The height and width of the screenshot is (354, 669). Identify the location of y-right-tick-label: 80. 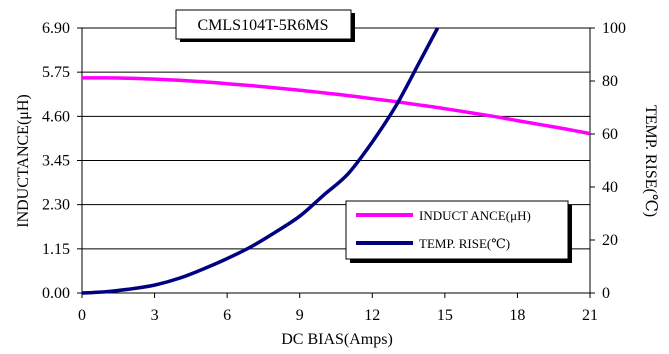
(610, 81).